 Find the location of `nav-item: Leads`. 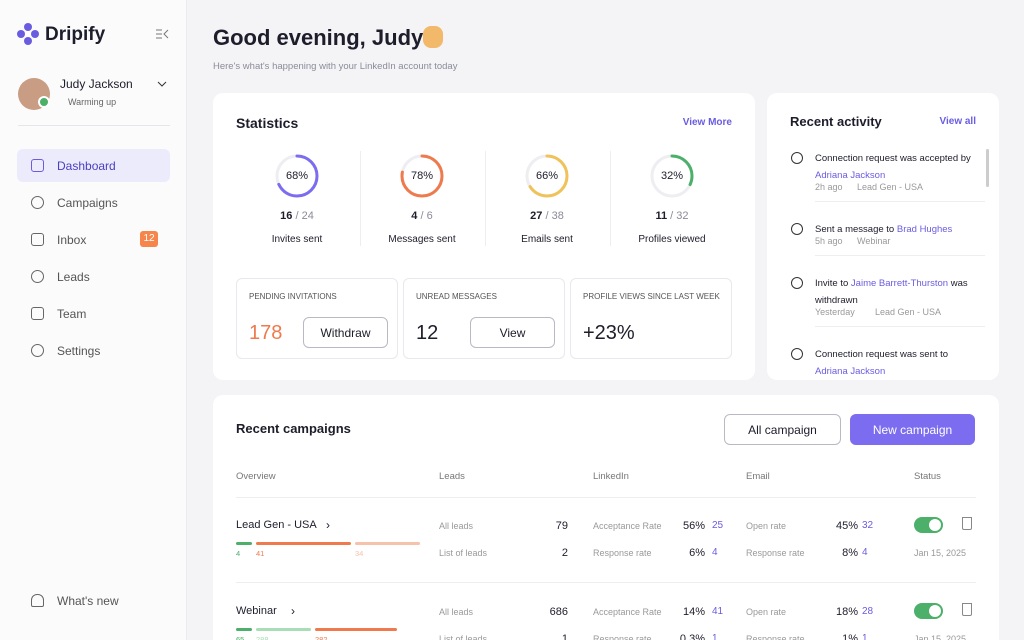

nav-item: Leads is located at coordinates (73, 277).